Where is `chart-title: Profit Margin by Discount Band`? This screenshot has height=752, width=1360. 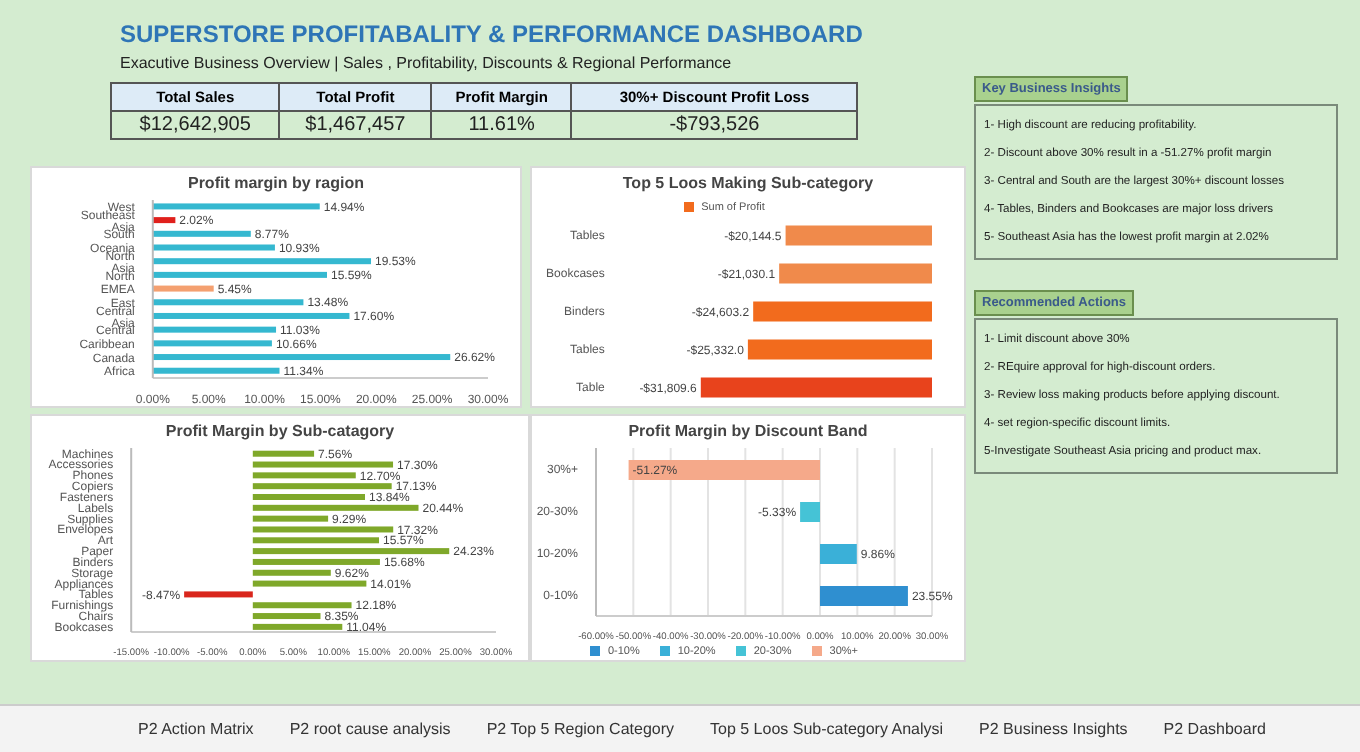 chart-title: Profit Margin by Discount Band is located at coordinates (748, 432).